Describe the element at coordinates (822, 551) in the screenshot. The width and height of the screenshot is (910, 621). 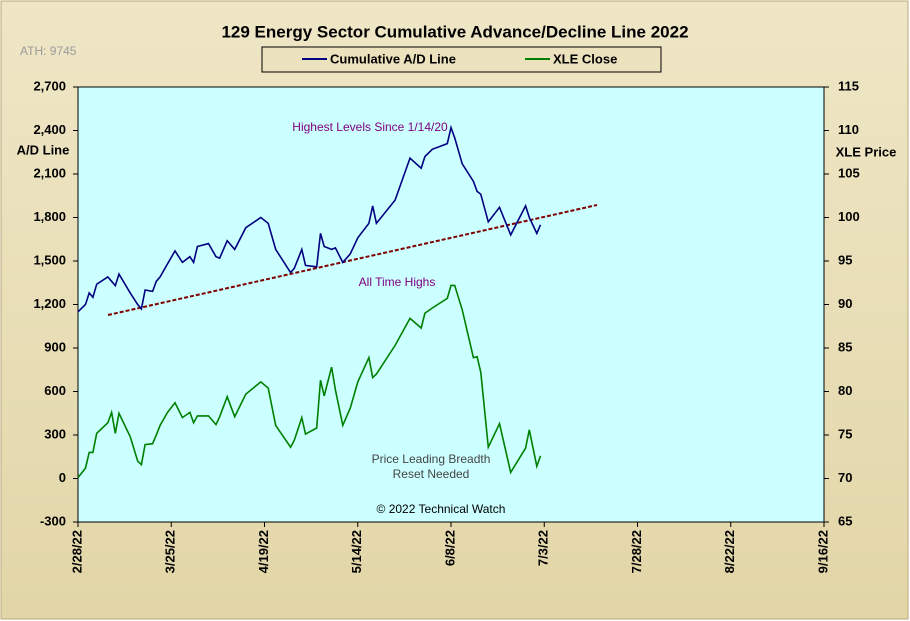
I see `x-tick-label: 9/16/22` at that location.